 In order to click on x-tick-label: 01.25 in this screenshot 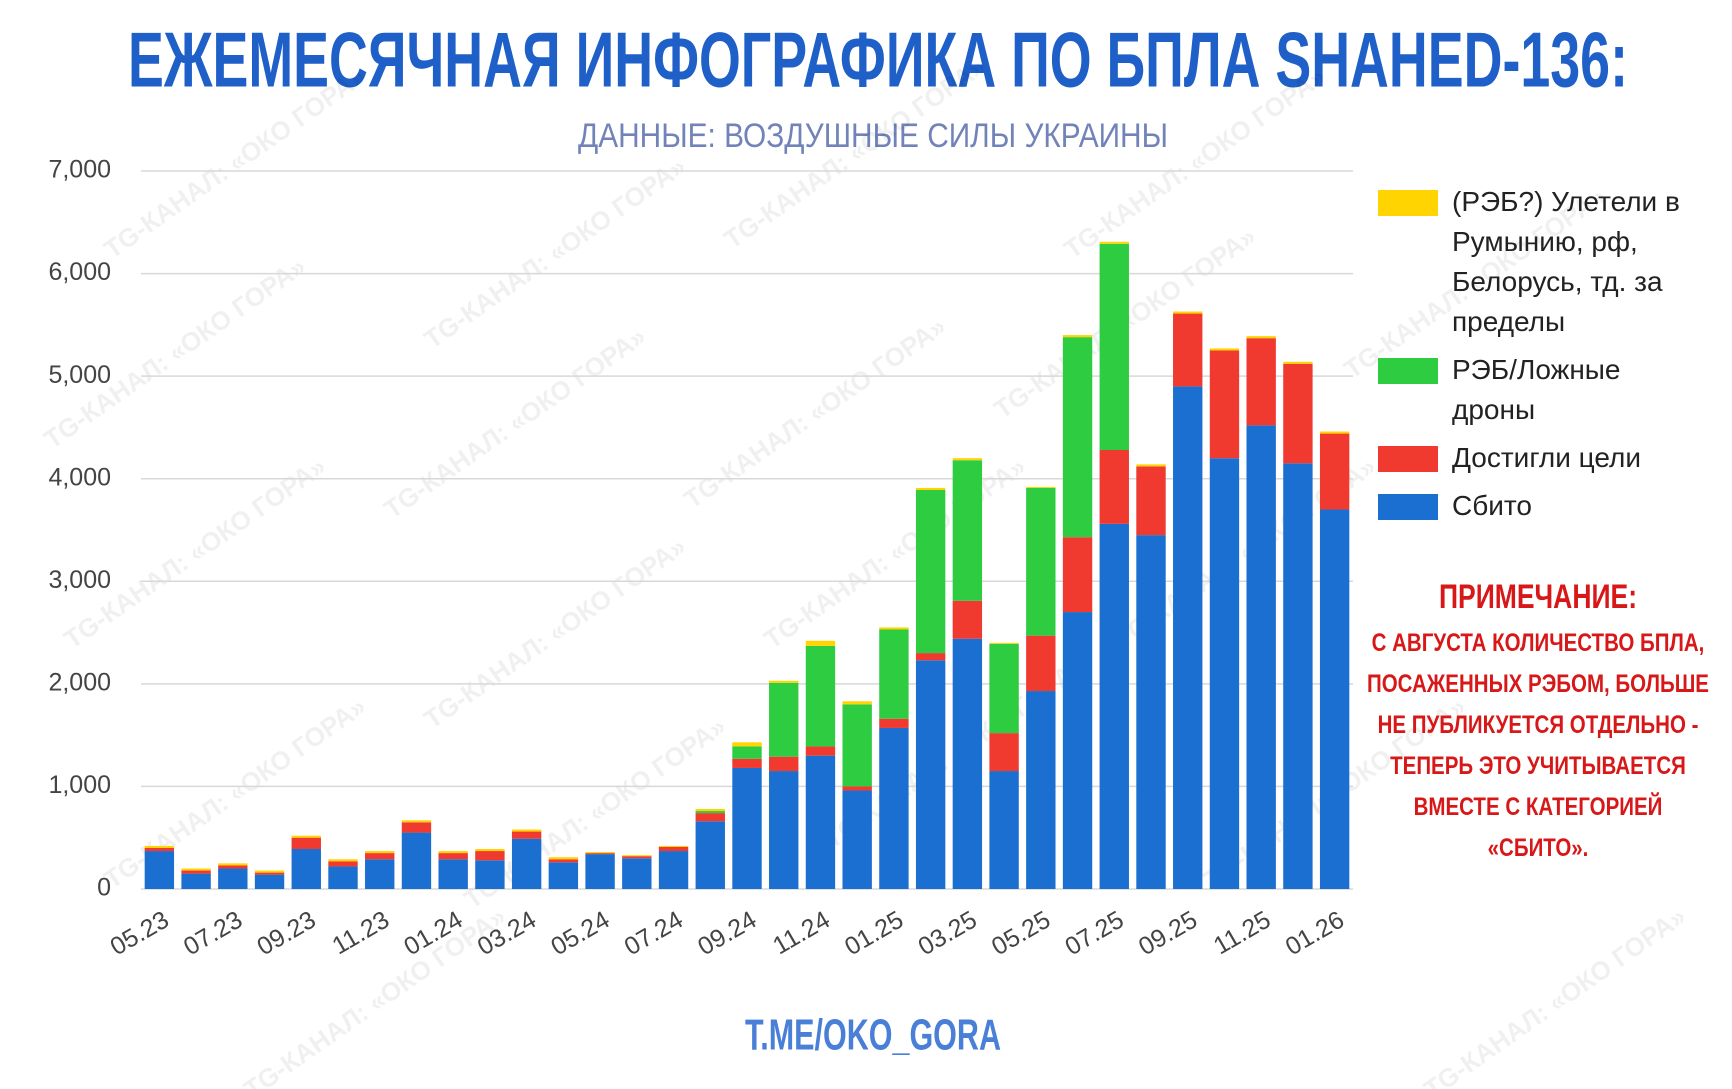, I will do `click(874, 934)`.